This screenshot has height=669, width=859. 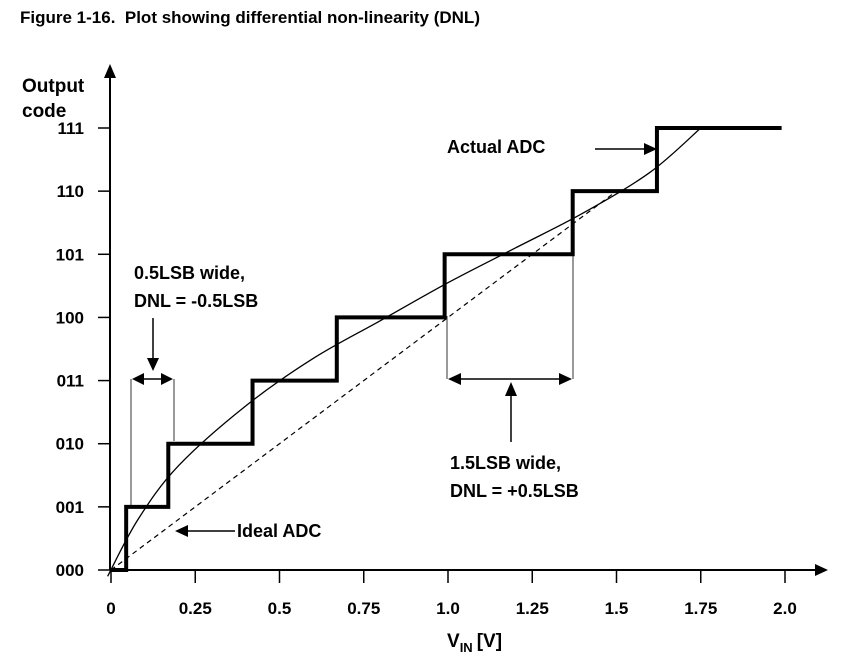 What do you see at coordinates (70, 381) in the screenshot?
I see `y-tick-label-3: 011` at bounding box center [70, 381].